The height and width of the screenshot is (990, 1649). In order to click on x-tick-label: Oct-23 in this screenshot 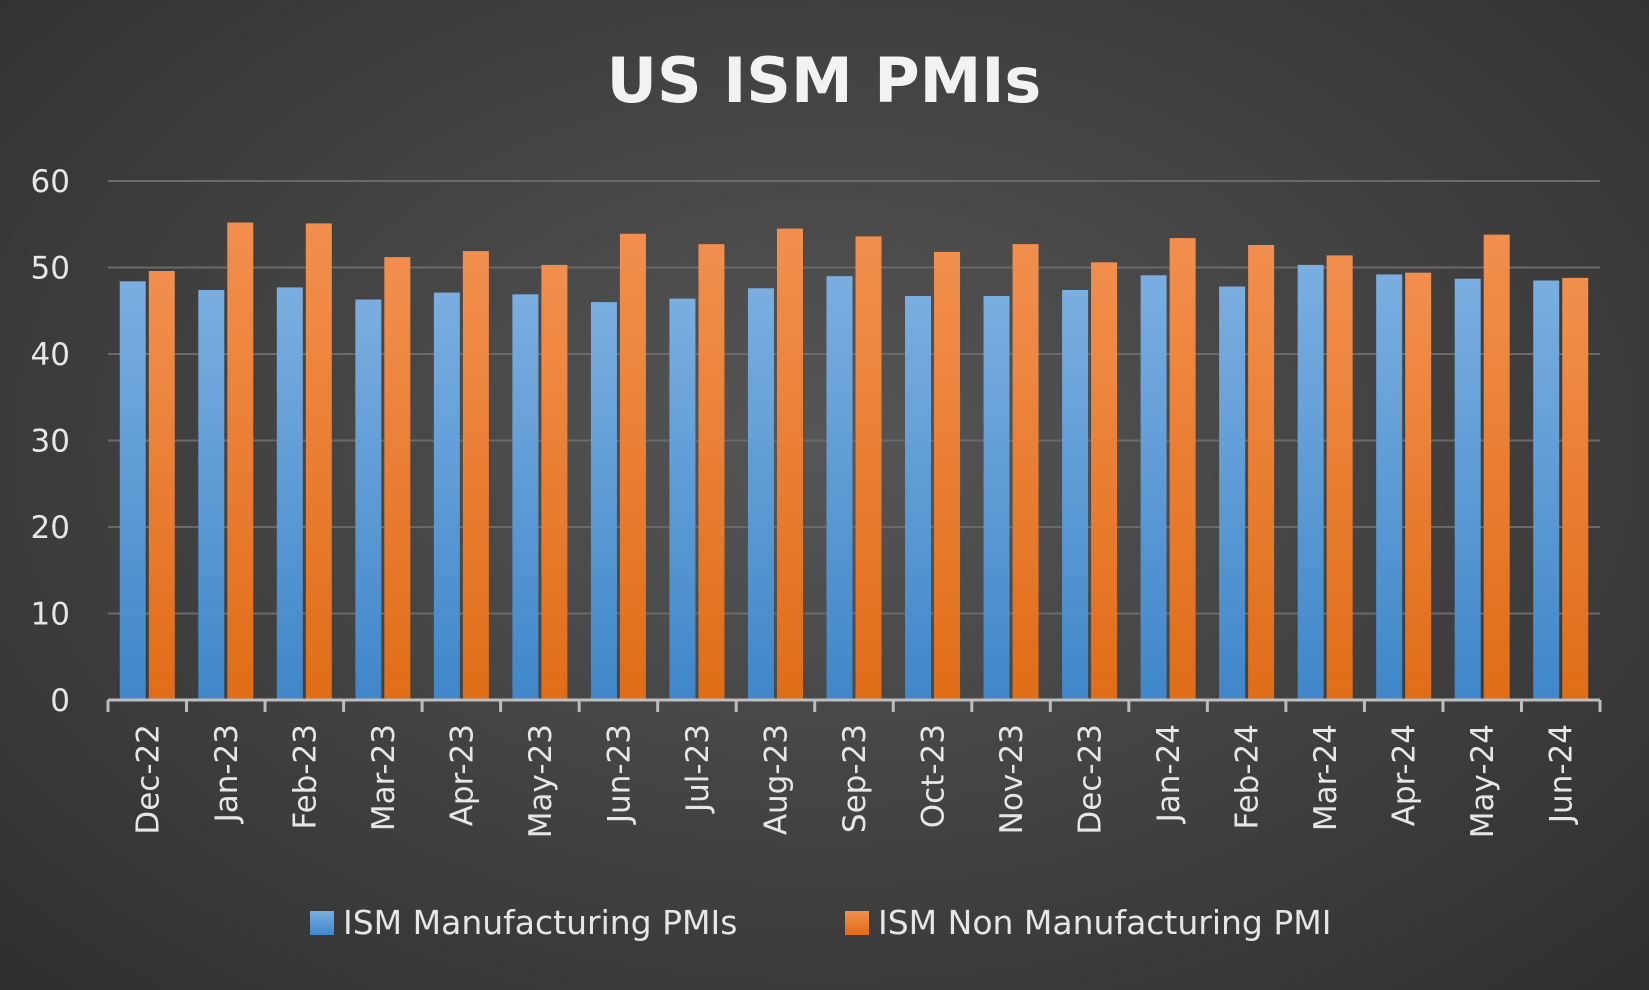, I will do `click(934, 776)`.